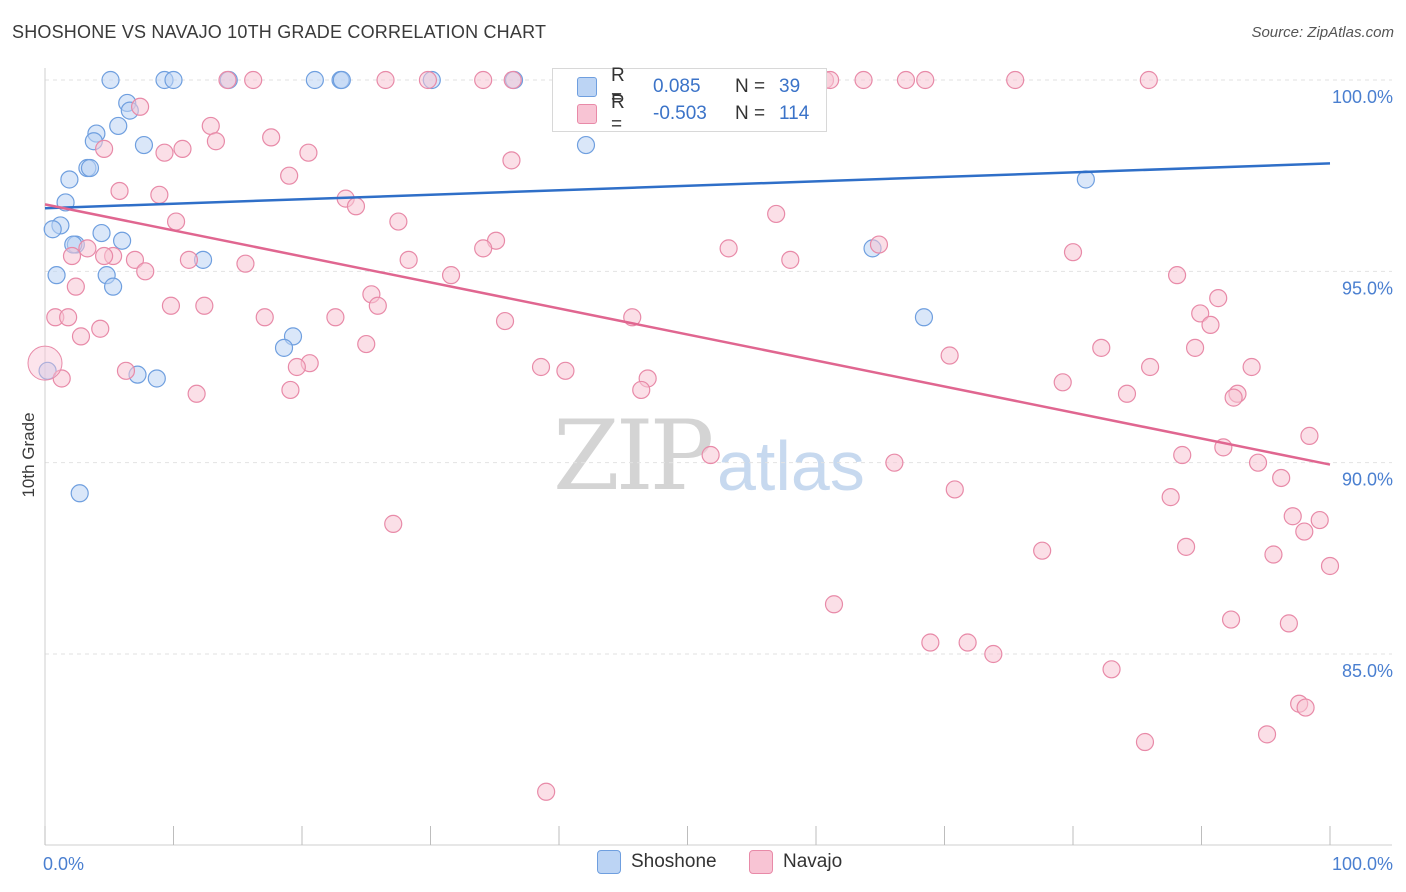 This screenshot has height=892, width=1406. What do you see at coordinates (761, 862) in the screenshot?
I see `navajo-legend-swatch` at bounding box center [761, 862].